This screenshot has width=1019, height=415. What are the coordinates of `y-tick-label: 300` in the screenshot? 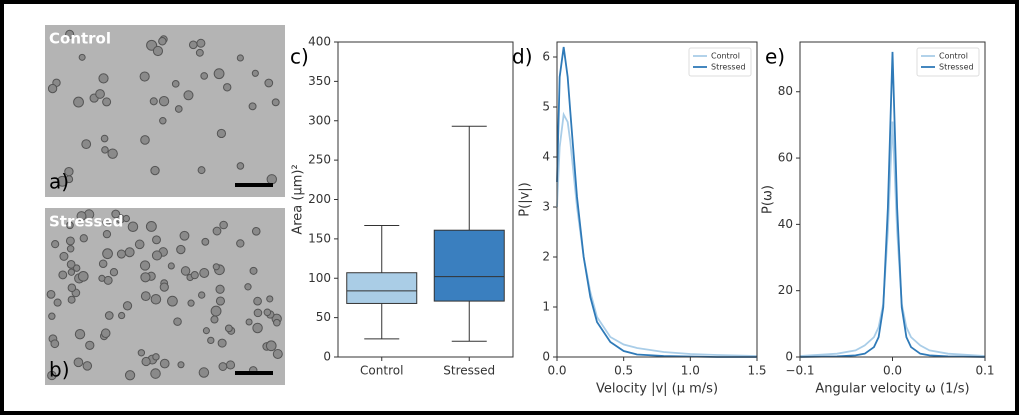 It's located at (319, 120).